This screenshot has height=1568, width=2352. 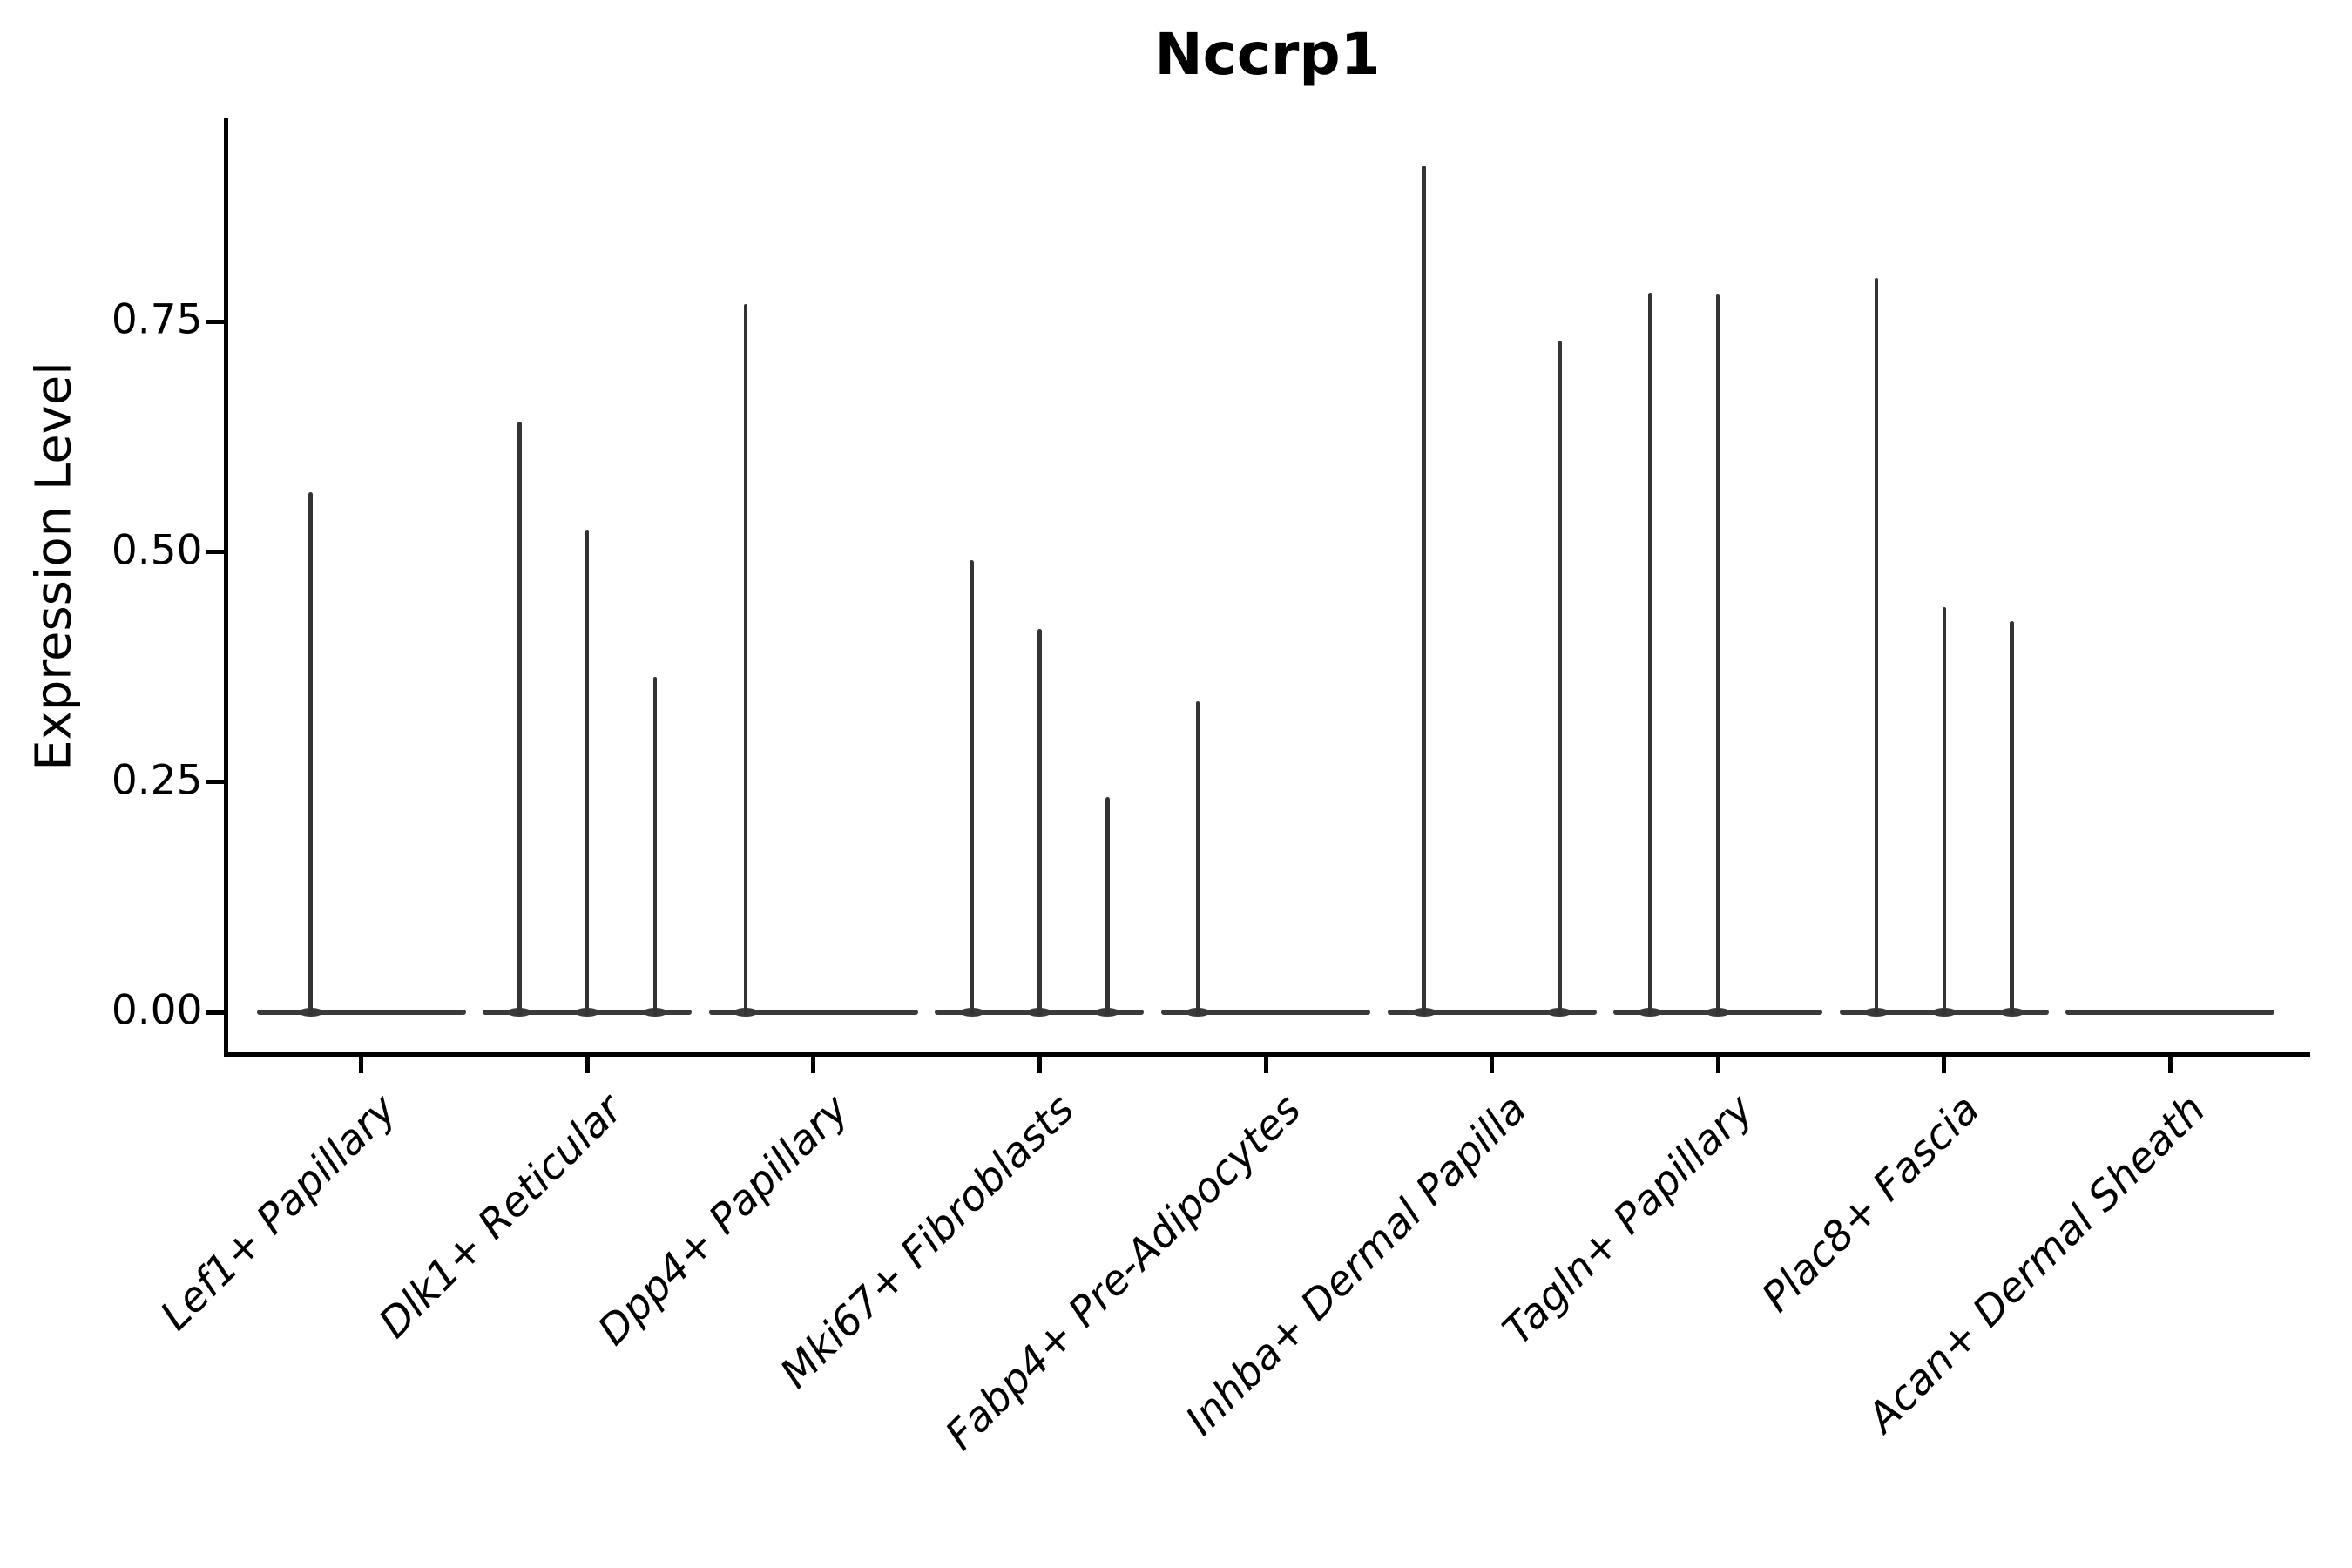 What do you see at coordinates (1628, 1220) in the screenshot?
I see `x-tick-label: Tagln+ Papillary` at bounding box center [1628, 1220].